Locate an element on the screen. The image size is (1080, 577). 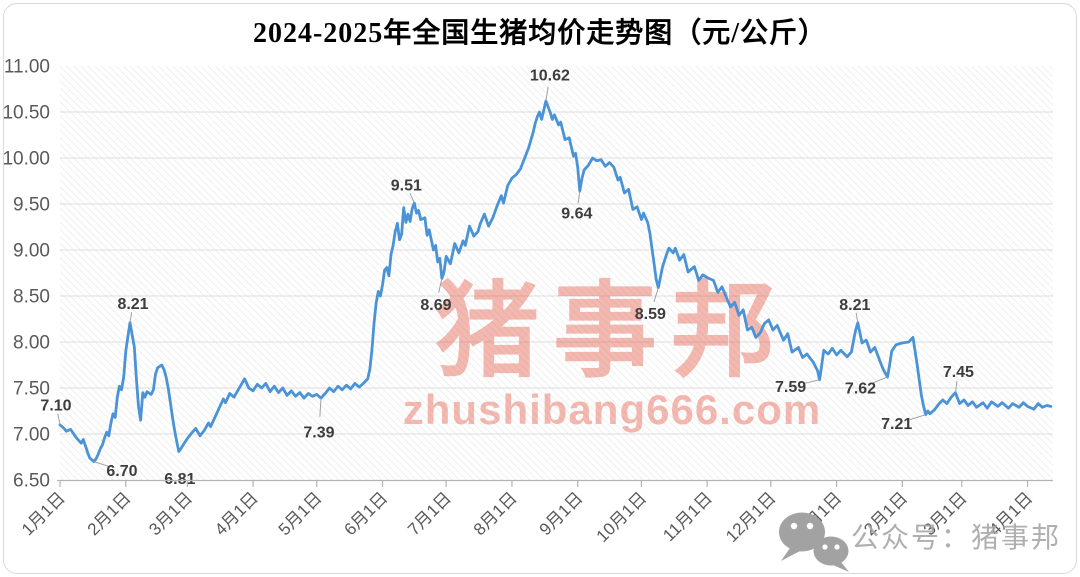
x-axis-label: 6月1日 is located at coordinates (365, 513).